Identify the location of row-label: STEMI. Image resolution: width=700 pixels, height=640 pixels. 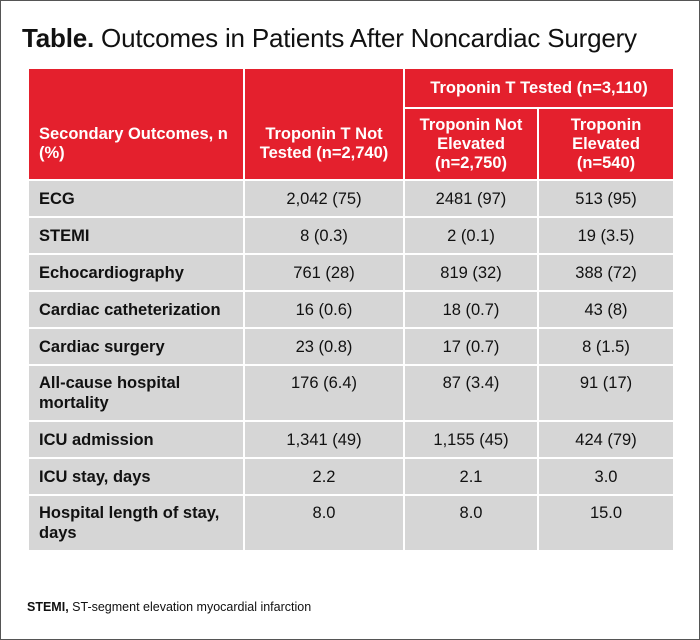
(136, 235).